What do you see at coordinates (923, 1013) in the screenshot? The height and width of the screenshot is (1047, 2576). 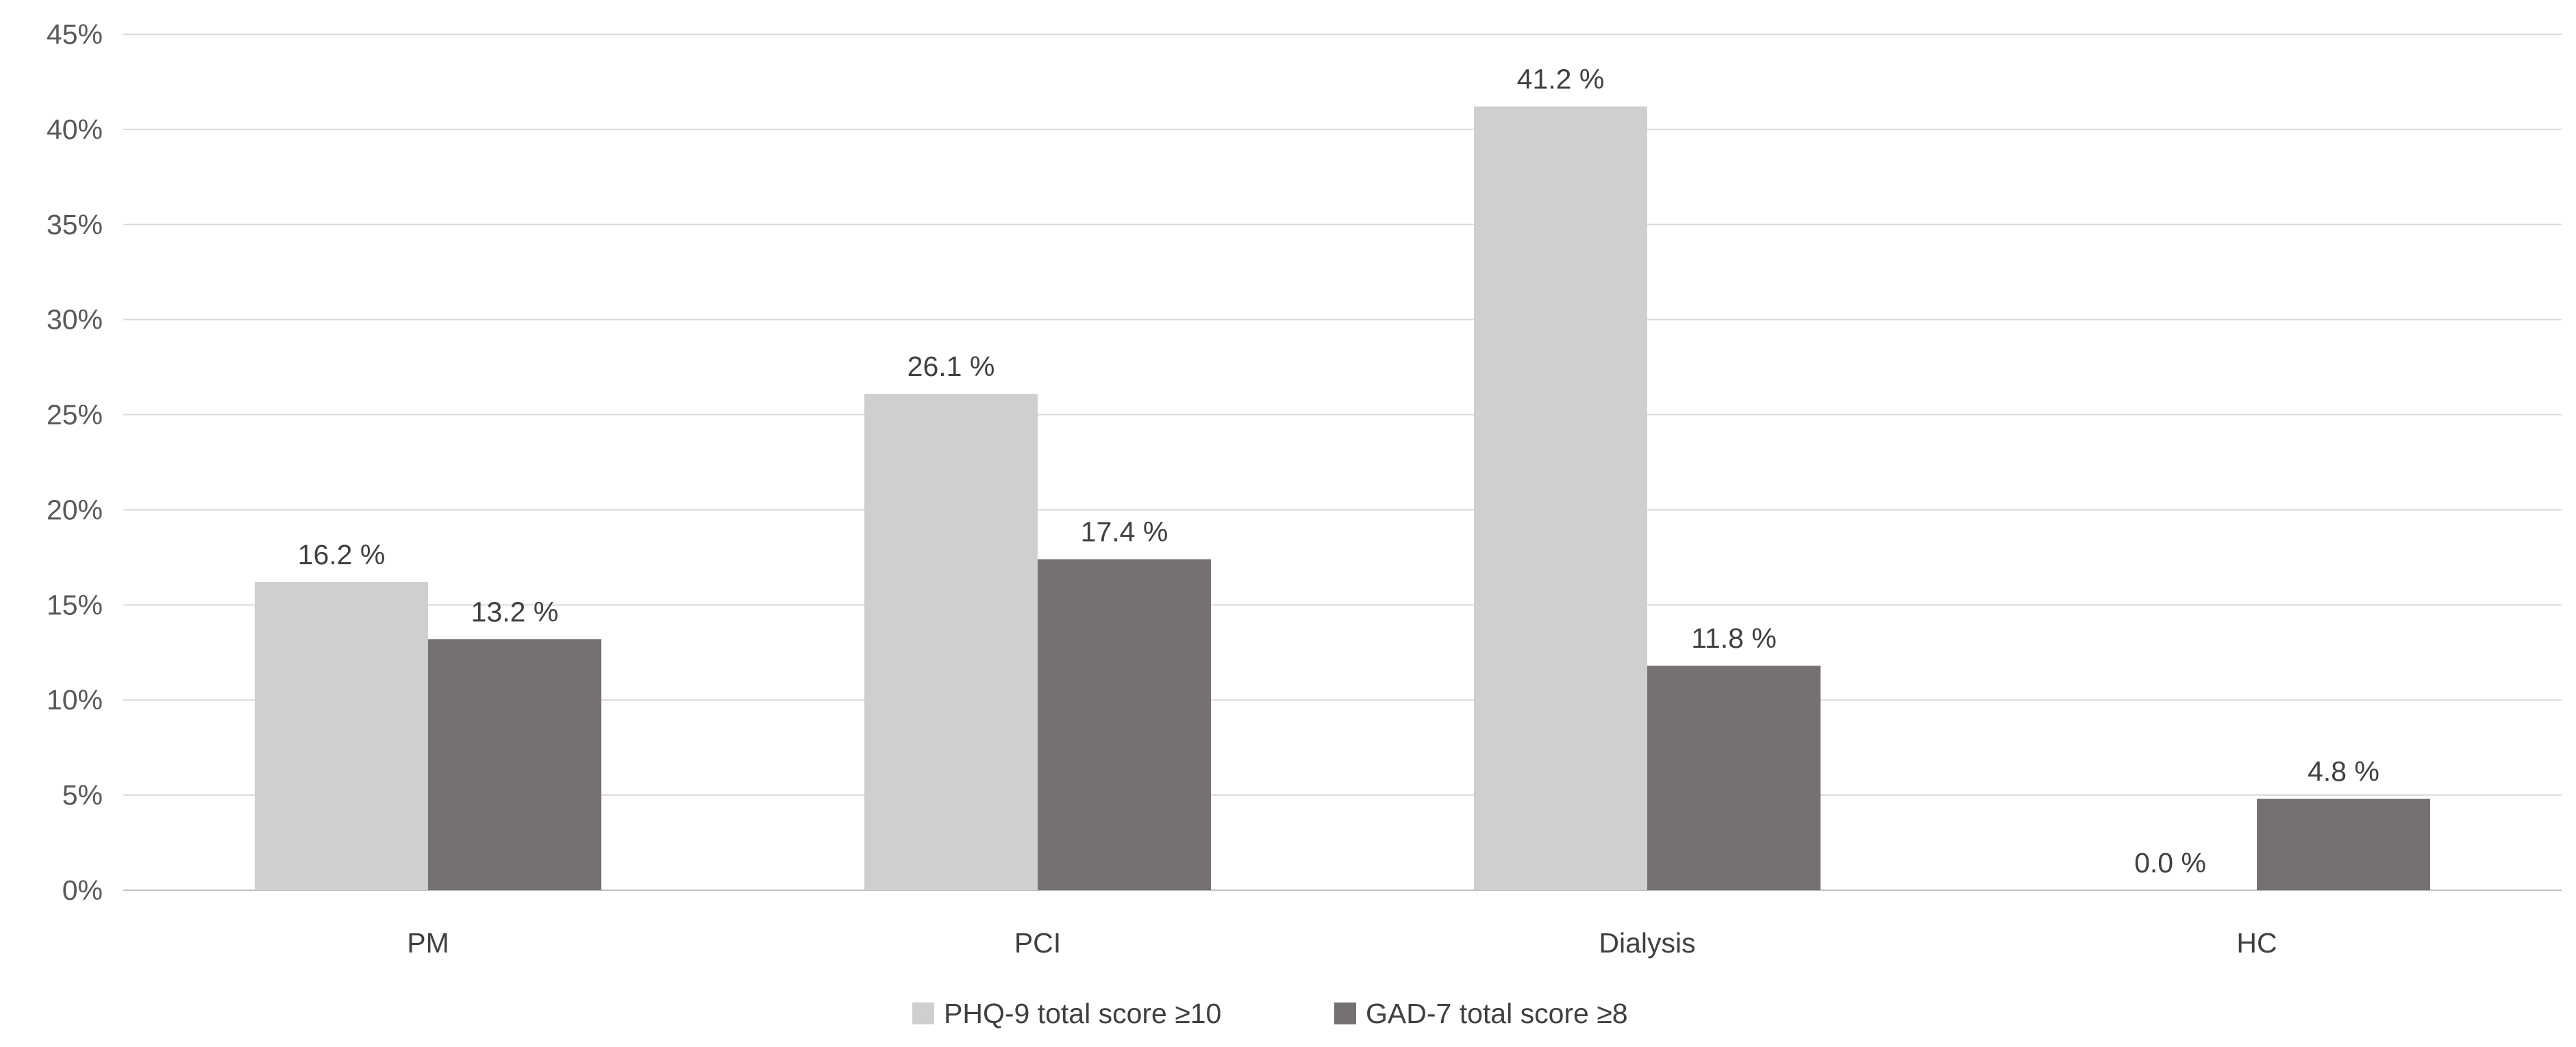 I see `legend-swatch-phq9` at bounding box center [923, 1013].